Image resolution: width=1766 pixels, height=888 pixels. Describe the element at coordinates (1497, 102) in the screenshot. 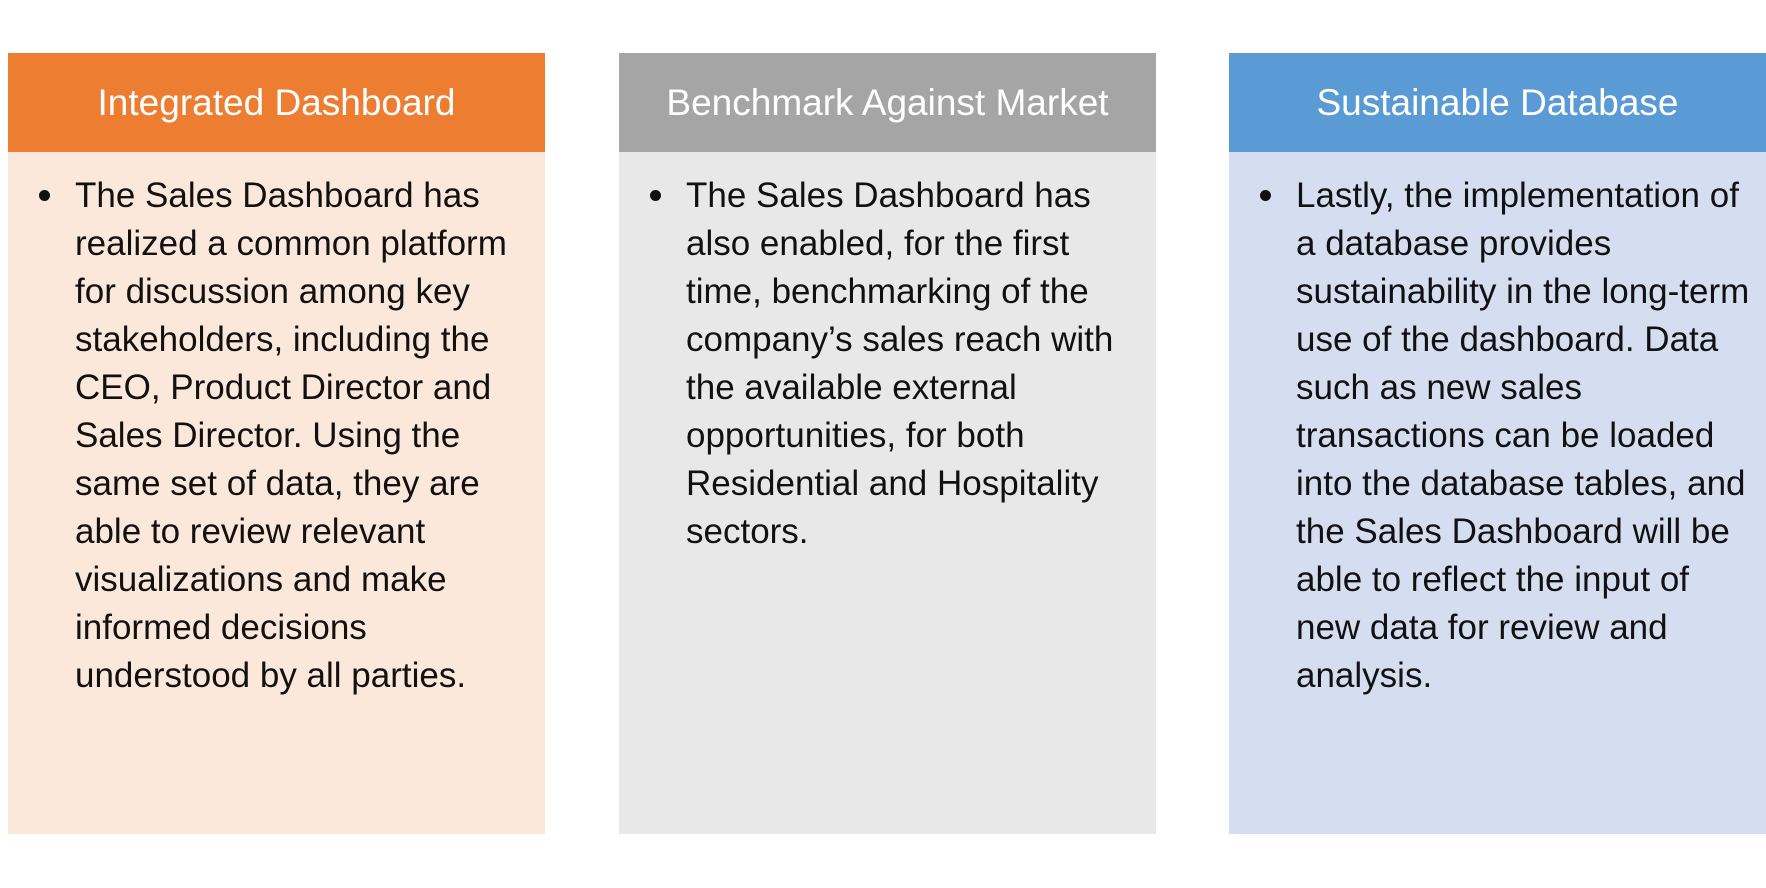

I see `card-header: Sustainable Database` at that location.